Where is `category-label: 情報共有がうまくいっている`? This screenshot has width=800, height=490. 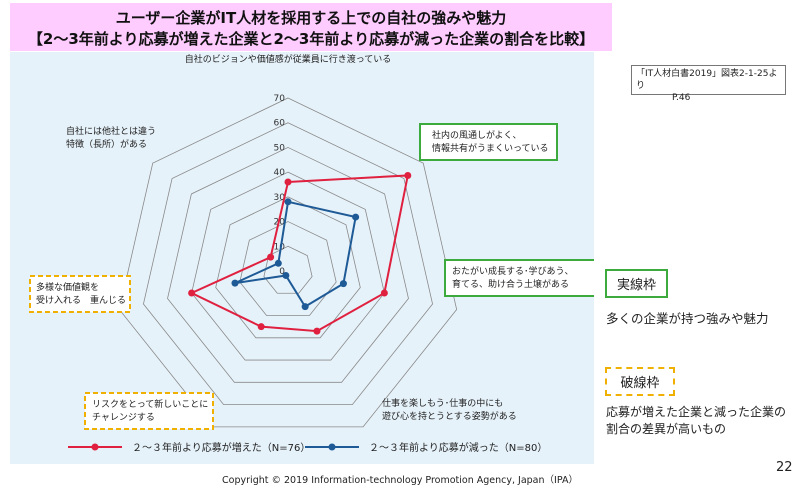
category-label: 情報共有がうまくいっている is located at coordinates (490, 148).